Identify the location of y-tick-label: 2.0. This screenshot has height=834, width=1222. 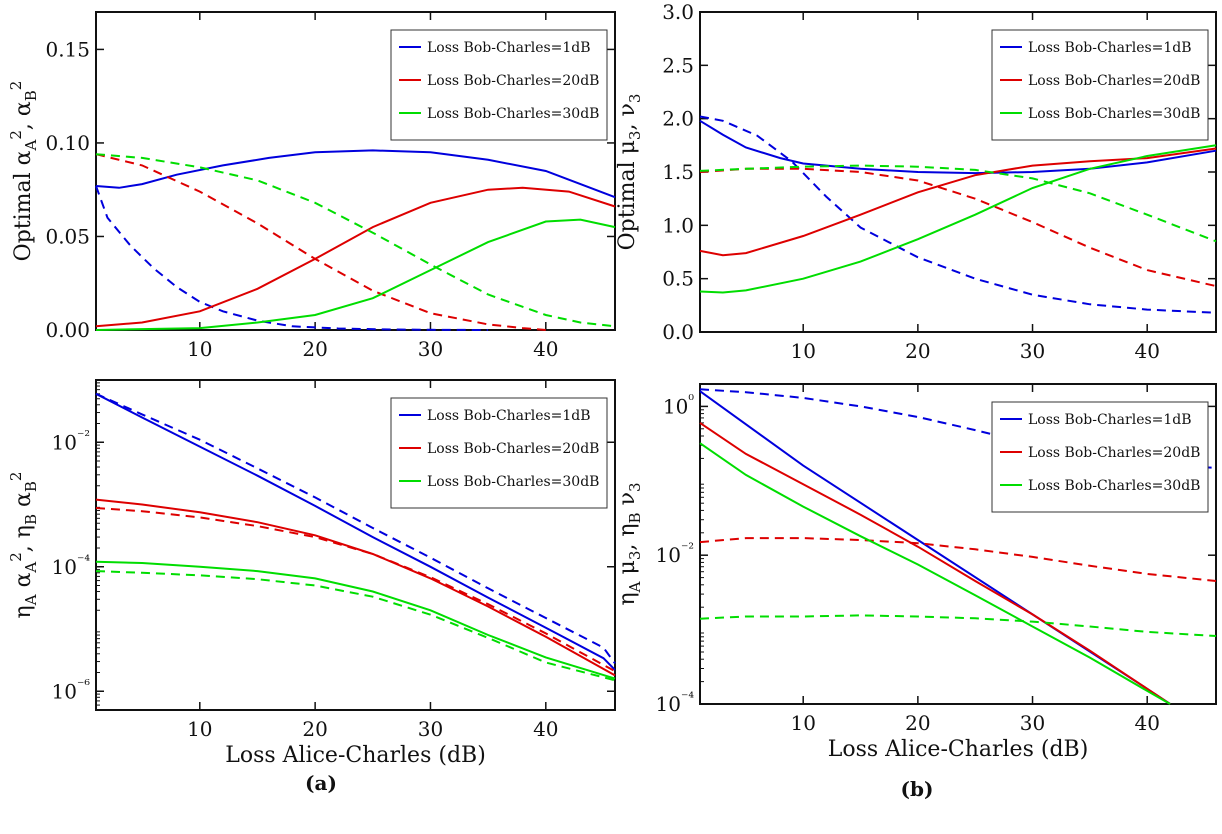
(678, 119).